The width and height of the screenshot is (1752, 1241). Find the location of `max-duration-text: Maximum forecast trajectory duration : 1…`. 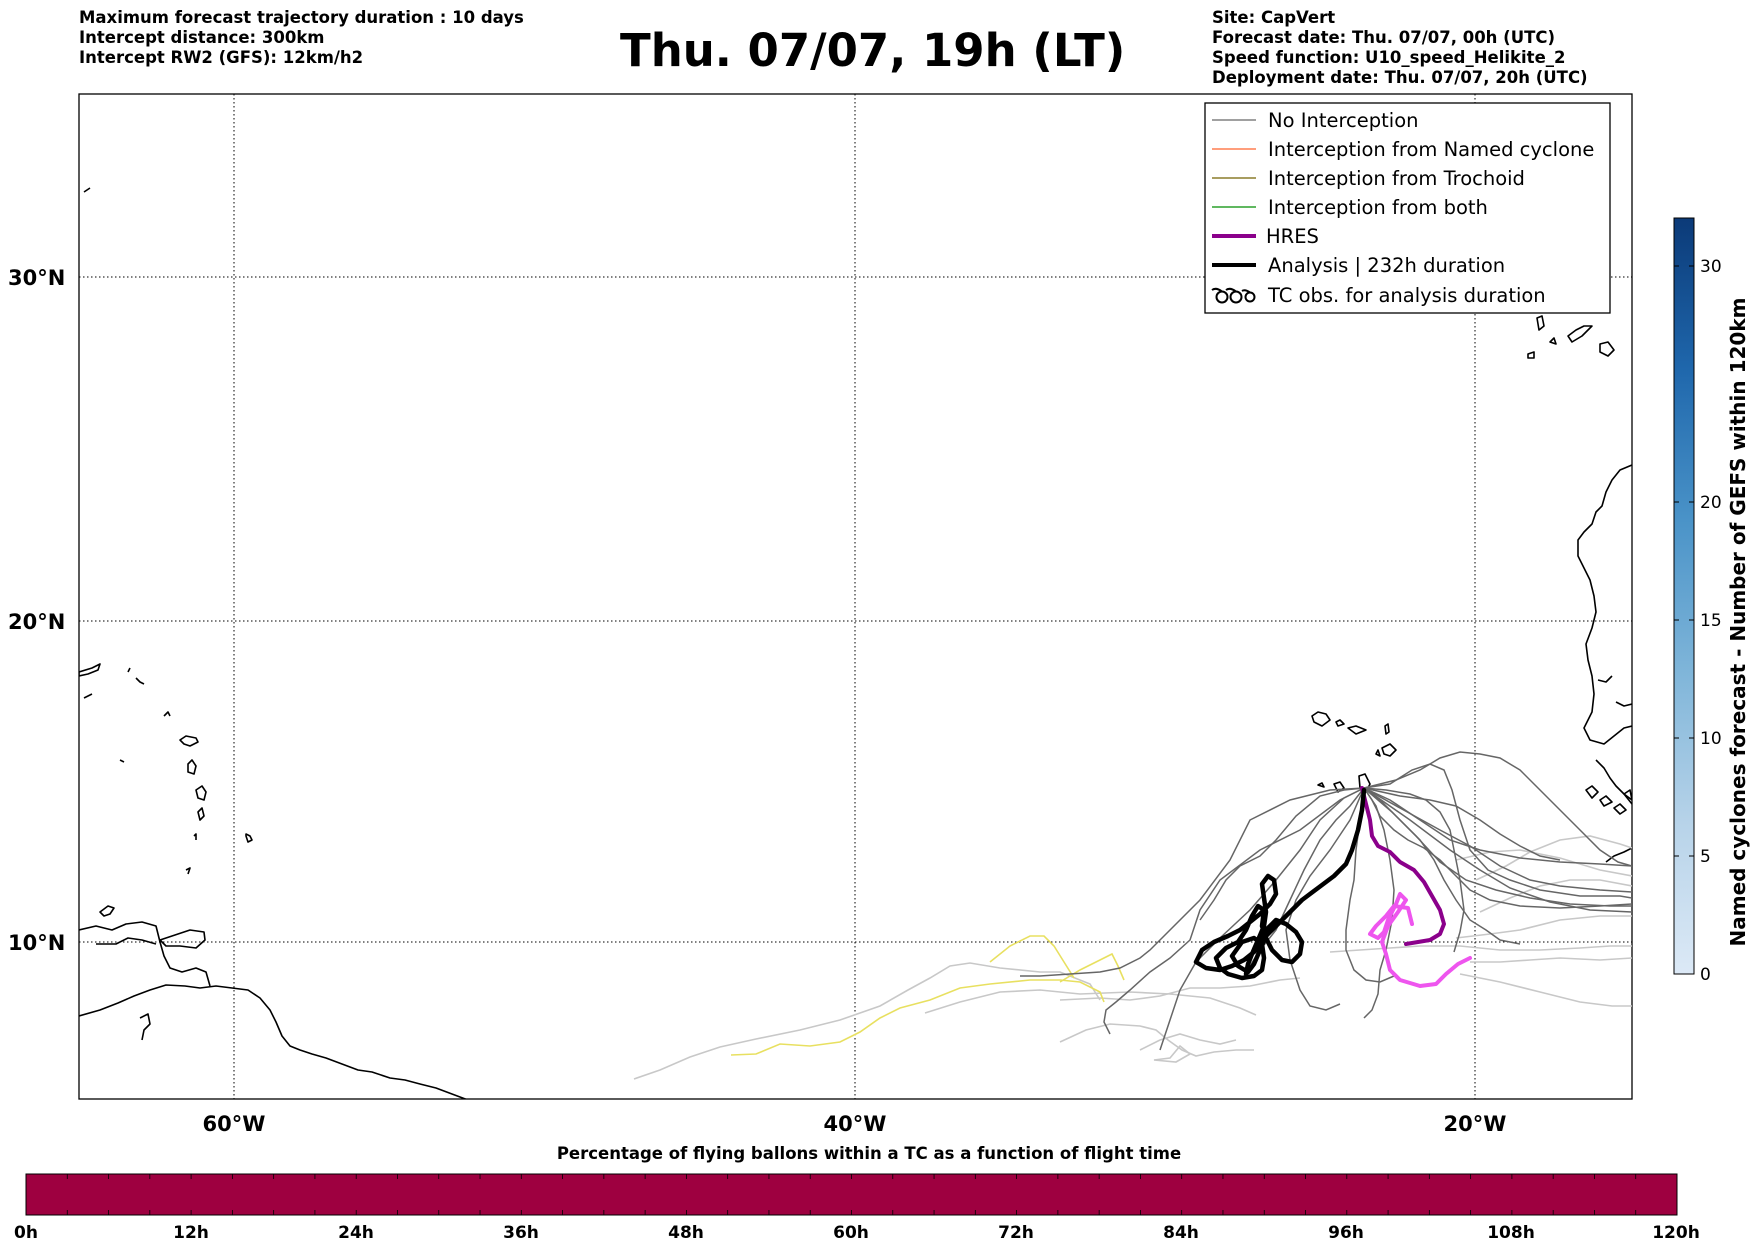

max-duration-text: Maximum forecast trajectory duration : 1… is located at coordinates (301, 17).